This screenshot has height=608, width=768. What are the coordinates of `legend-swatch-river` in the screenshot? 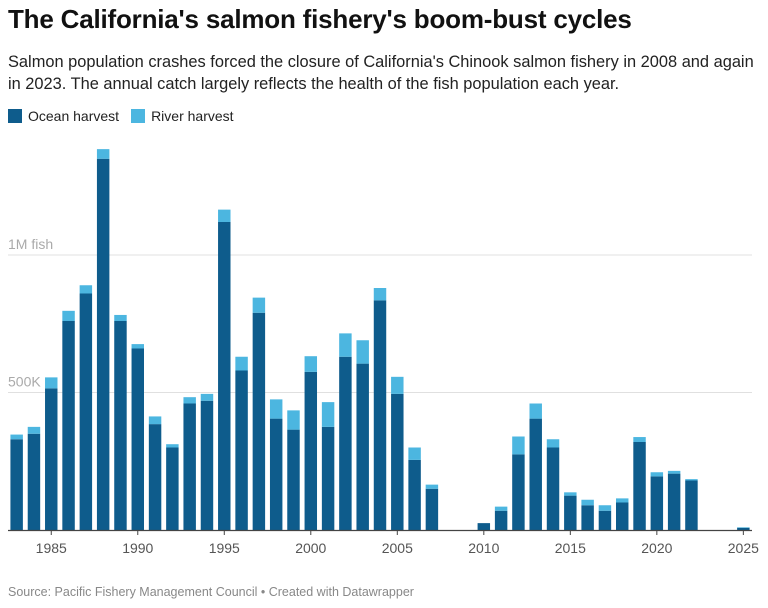 It's located at (138, 116).